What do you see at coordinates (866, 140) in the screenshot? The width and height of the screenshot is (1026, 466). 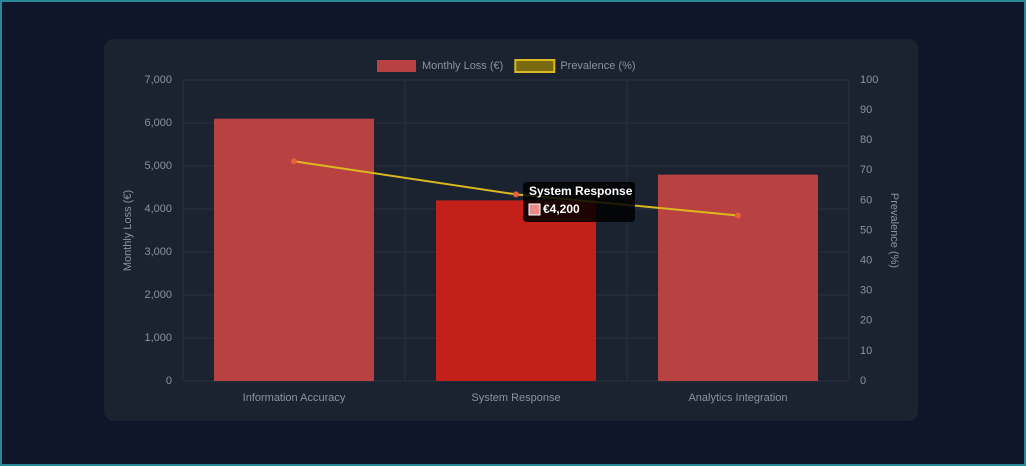 I see `y2-tick-label: 80` at bounding box center [866, 140].